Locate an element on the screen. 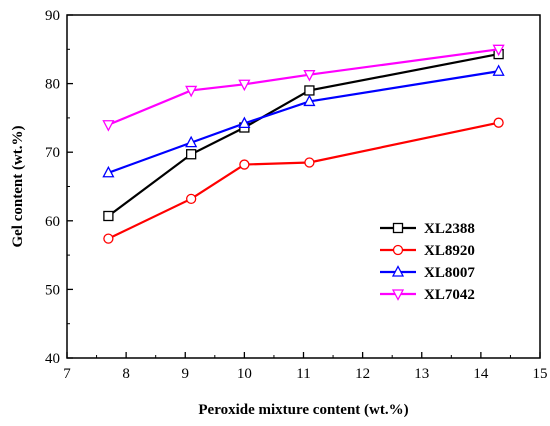 This screenshot has height=426, width=550. y-tick-label: 40 is located at coordinates (52, 359).